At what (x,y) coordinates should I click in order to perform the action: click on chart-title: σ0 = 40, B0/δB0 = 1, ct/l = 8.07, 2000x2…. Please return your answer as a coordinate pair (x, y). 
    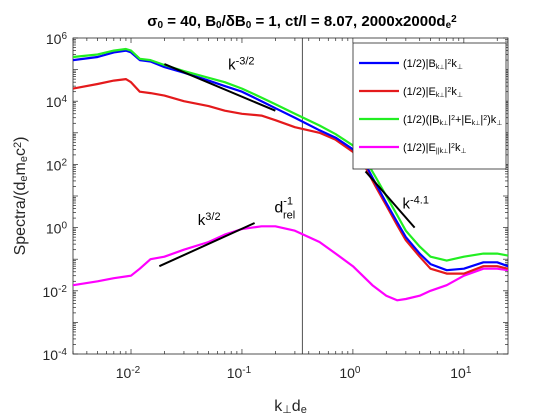
    Looking at the image, I should click on (302, 22).